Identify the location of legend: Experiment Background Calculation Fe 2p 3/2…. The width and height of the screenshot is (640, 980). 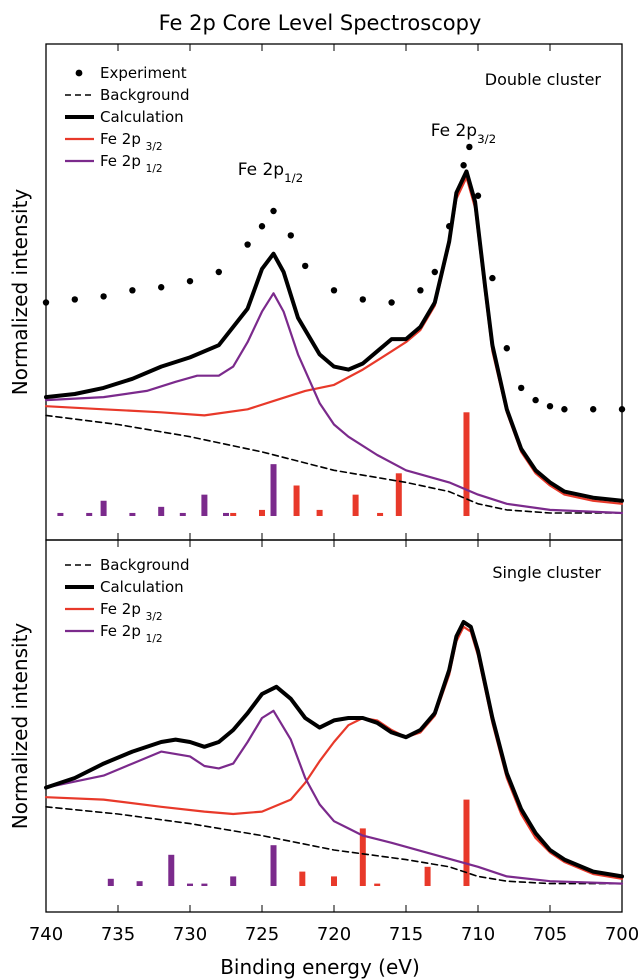
(127, 119).